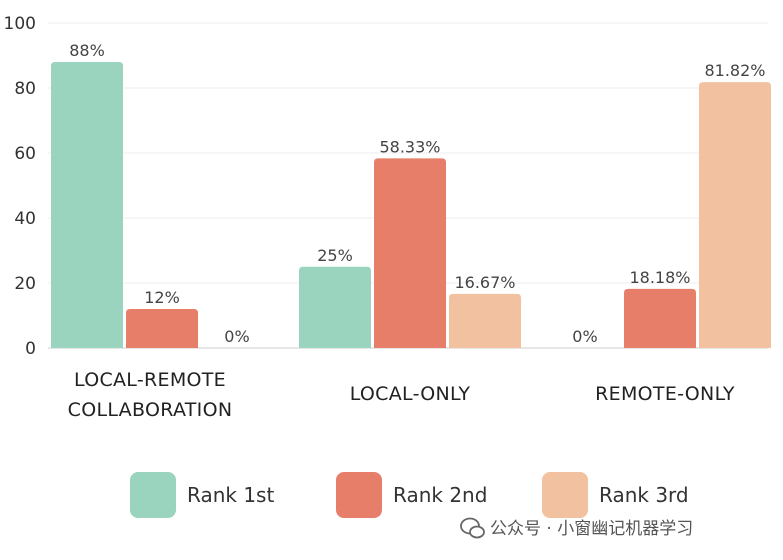 This screenshot has height=560, width=783. What do you see at coordinates (734, 70) in the screenshot?
I see `data-label: 81.82%` at bounding box center [734, 70].